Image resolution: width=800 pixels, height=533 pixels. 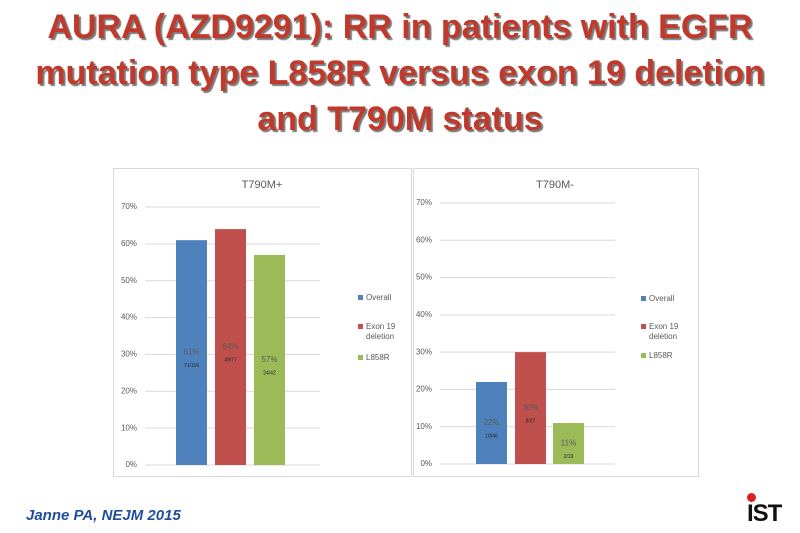 What do you see at coordinates (262, 185) in the screenshot?
I see `chart-title: T790M+` at bounding box center [262, 185].